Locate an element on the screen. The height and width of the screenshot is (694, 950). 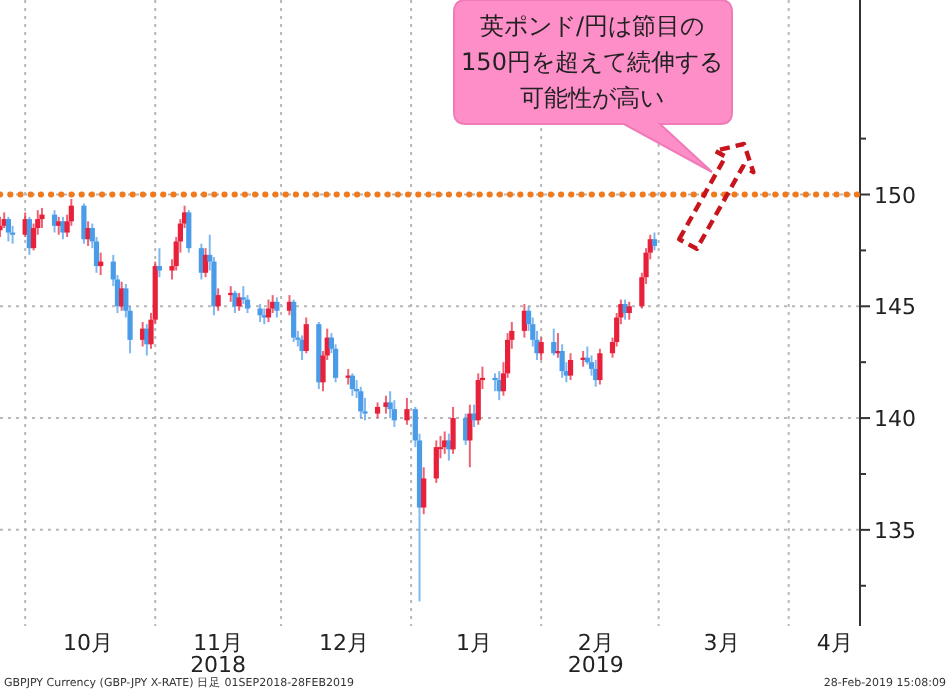
annotation: 可能性が高い is located at coordinates (592, 98).